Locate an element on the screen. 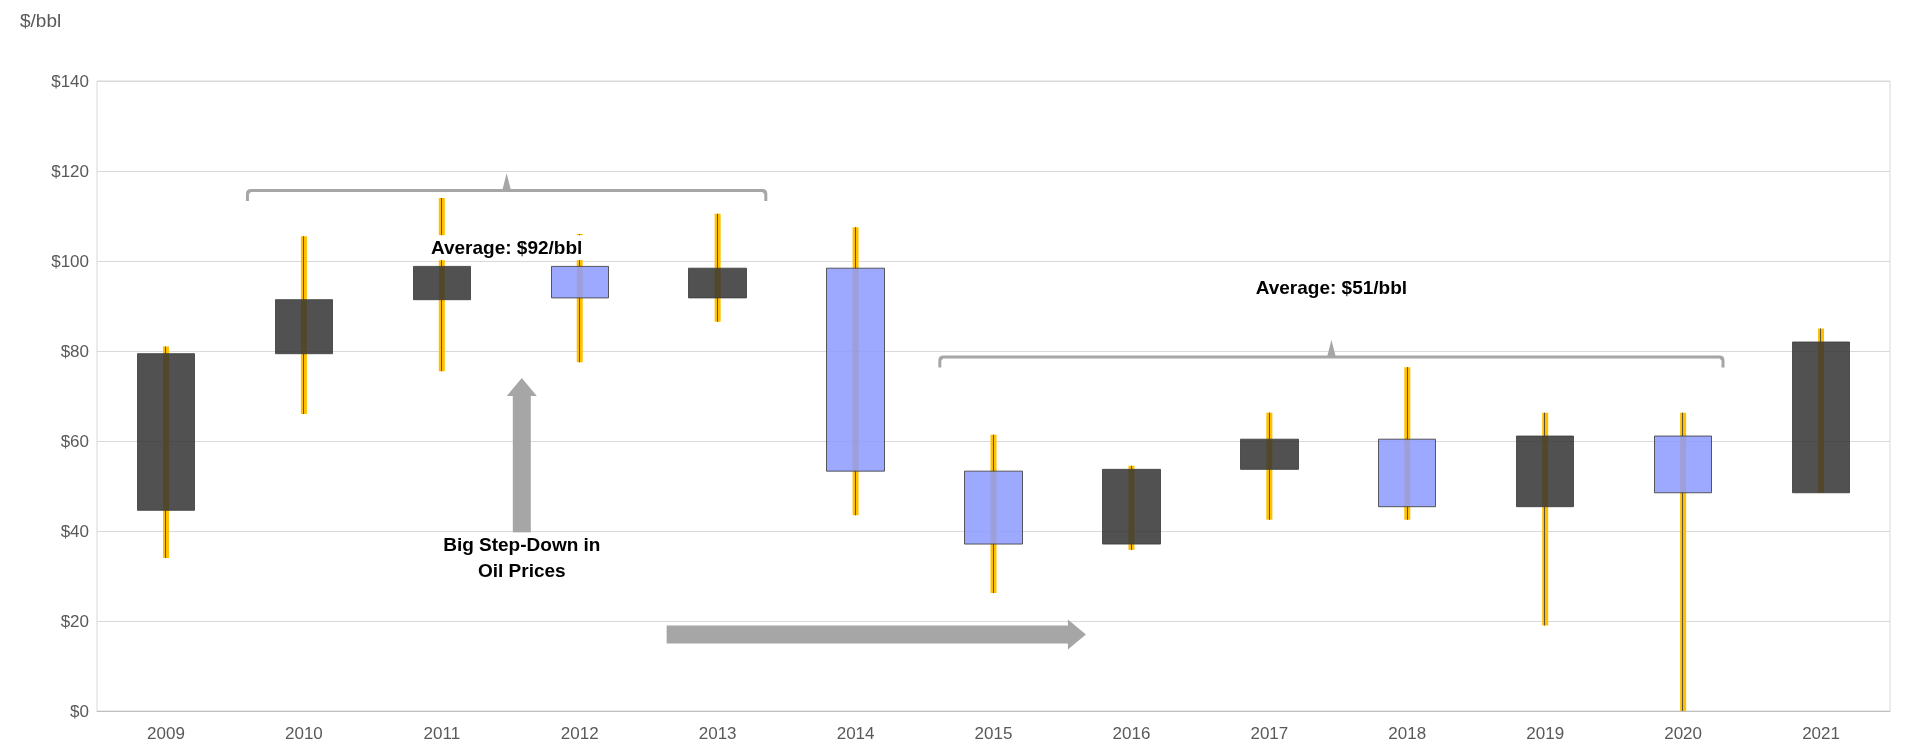  x-tick-label: 2015 is located at coordinates (993, 733).